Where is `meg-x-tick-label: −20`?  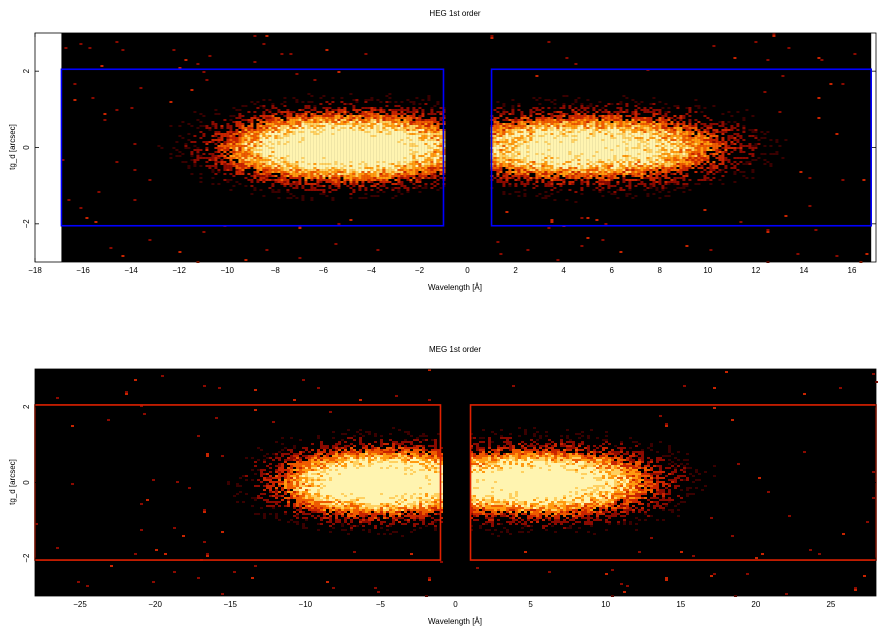 meg-x-tick-label: −20 is located at coordinates (155, 604).